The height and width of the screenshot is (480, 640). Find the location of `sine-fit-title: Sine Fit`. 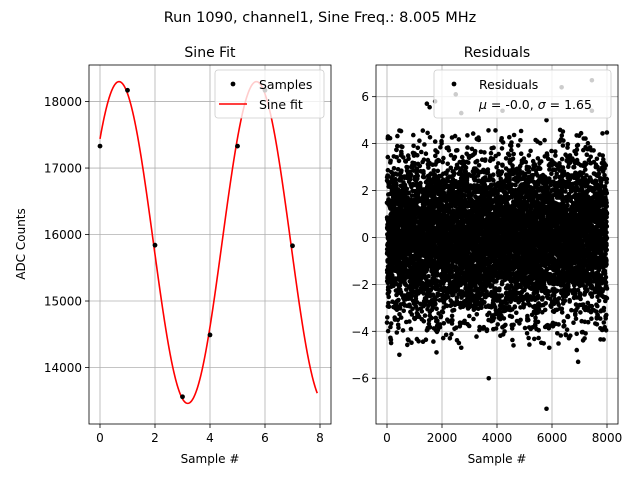

sine-fit-title: Sine Fit is located at coordinates (210, 53).